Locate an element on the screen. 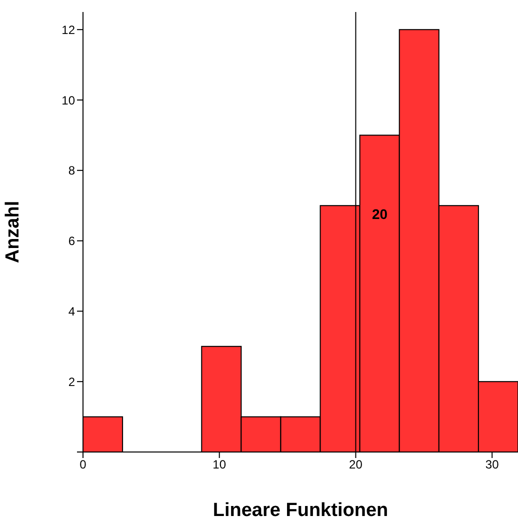 This screenshot has height=518, width=518. x-tick-label: 30 is located at coordinates (492, 465).